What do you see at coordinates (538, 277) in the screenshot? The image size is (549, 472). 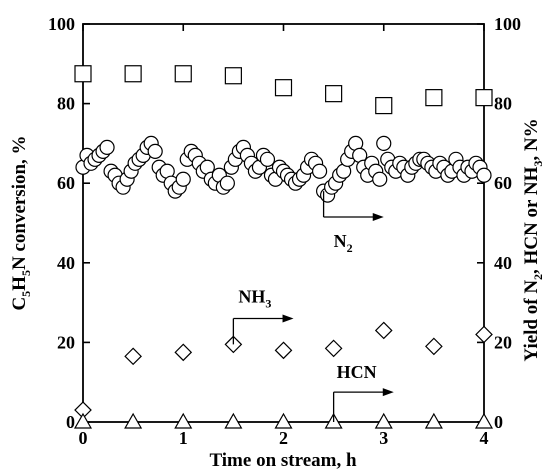 I see `y-right-title-part: 2` at bounding box center [538, 277].